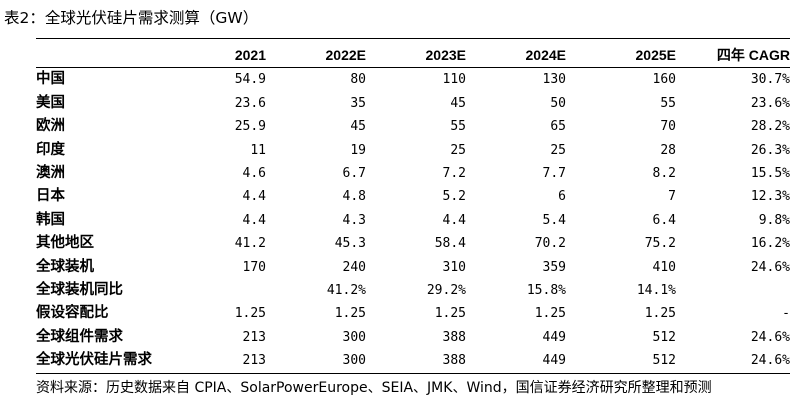 This screenshot has height=410, width=805. I want to click on table-cell: 15.5%, so click(770, 174).